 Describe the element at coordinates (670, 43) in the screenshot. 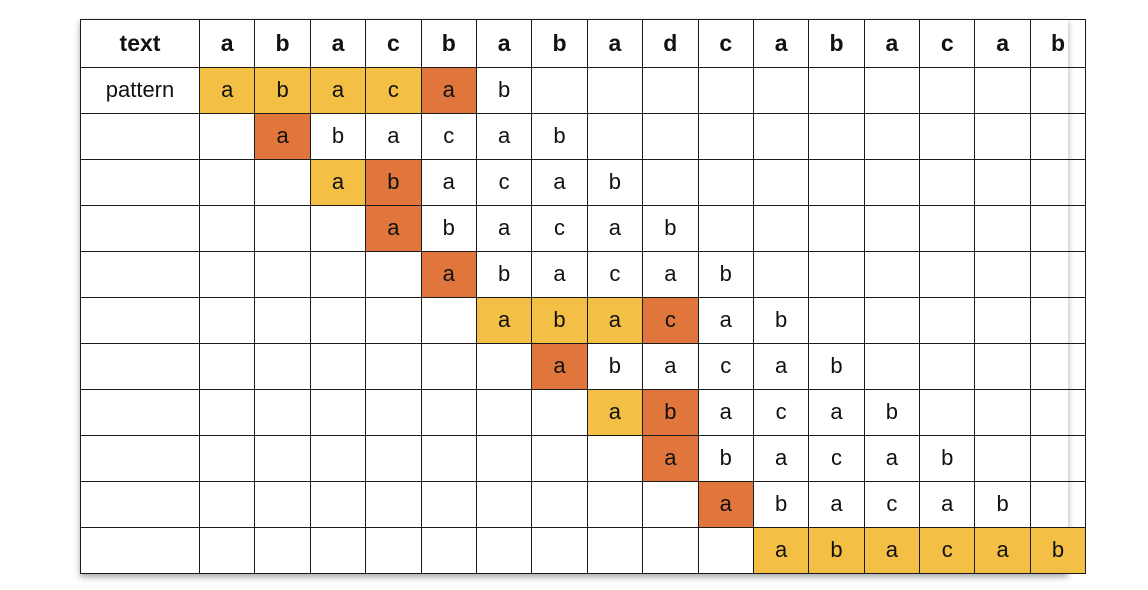

I see `text-char-cell: d` at that location.